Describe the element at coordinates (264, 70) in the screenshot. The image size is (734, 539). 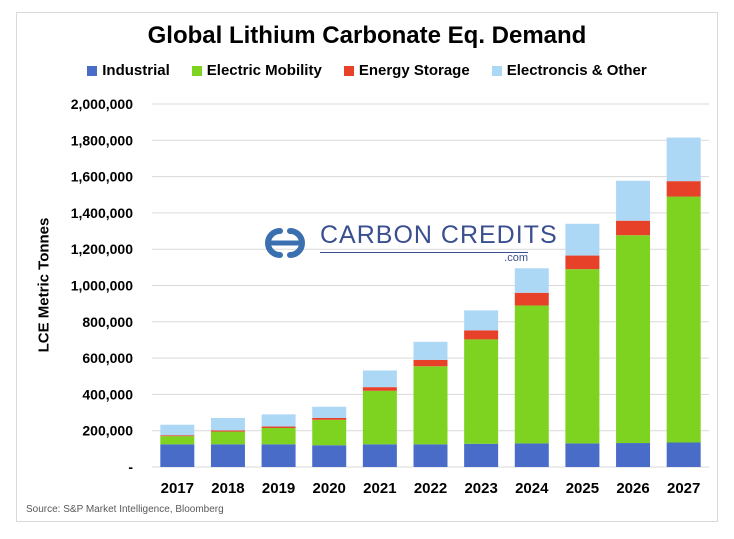
I see `legend-label-electric-mobility: Electric Mobility` at that location.